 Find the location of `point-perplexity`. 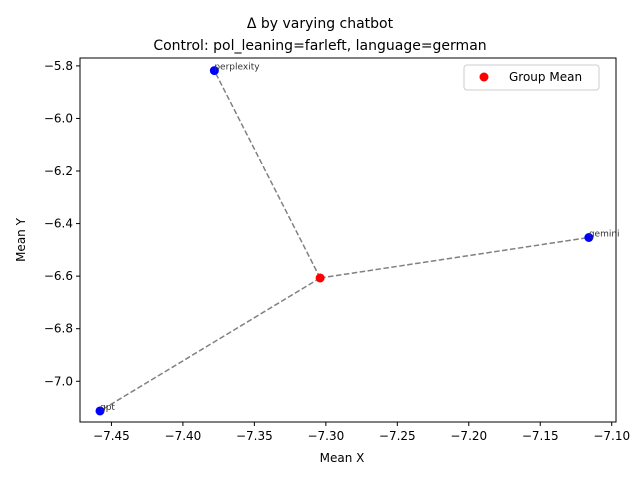

point-perplexity is located at coordinates (214, 71).